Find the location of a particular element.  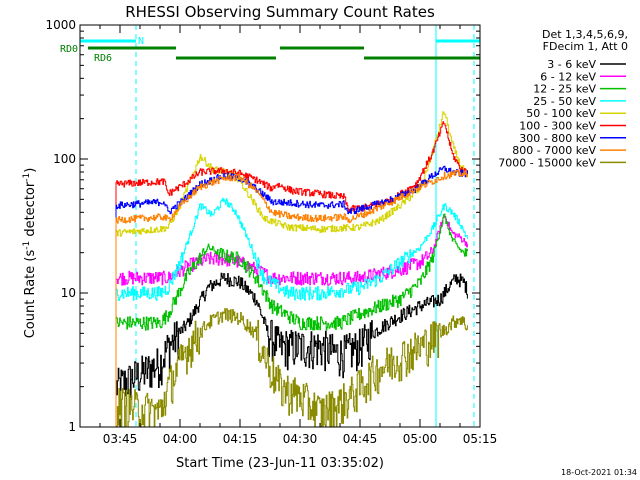

y-axis-label-sup2: -1 is located at coordinates (27, 177).